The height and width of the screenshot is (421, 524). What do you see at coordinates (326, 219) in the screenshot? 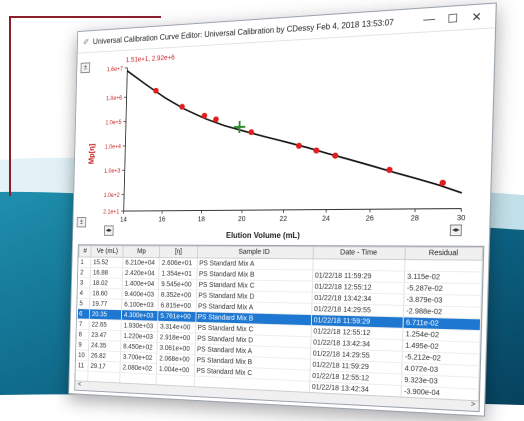
I see `x-tick-label: 24` at bounding box center [326, 219].